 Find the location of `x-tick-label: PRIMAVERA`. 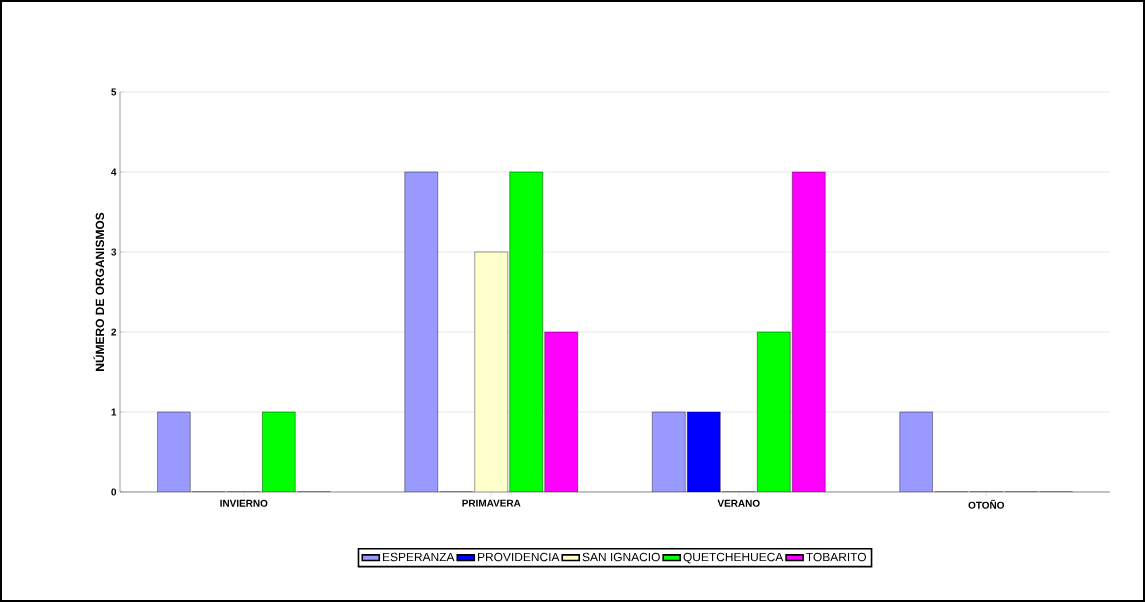

x-tick-label: PRIMAVERA is located at coordinates (491, 503).